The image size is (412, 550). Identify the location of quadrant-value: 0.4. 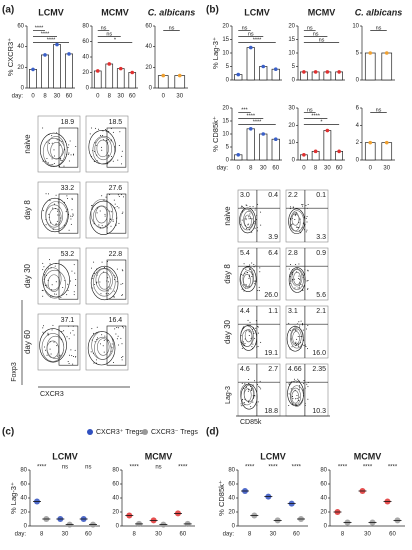
(273, 195).